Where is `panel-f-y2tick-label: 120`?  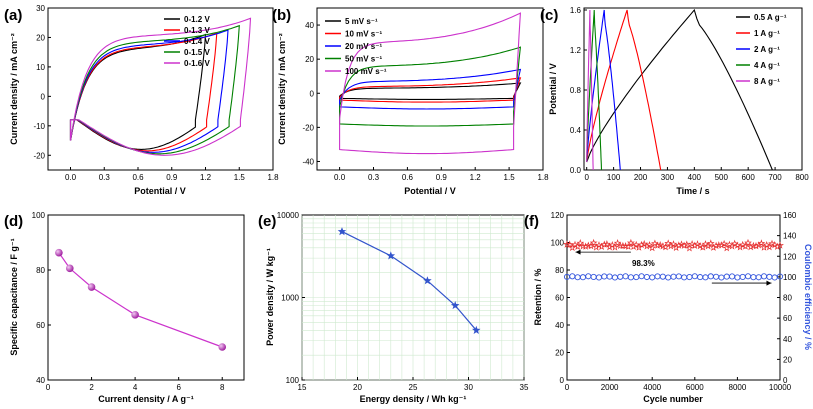
panel-f-y2tick-label: 120 is located at coordinates (790, 256).